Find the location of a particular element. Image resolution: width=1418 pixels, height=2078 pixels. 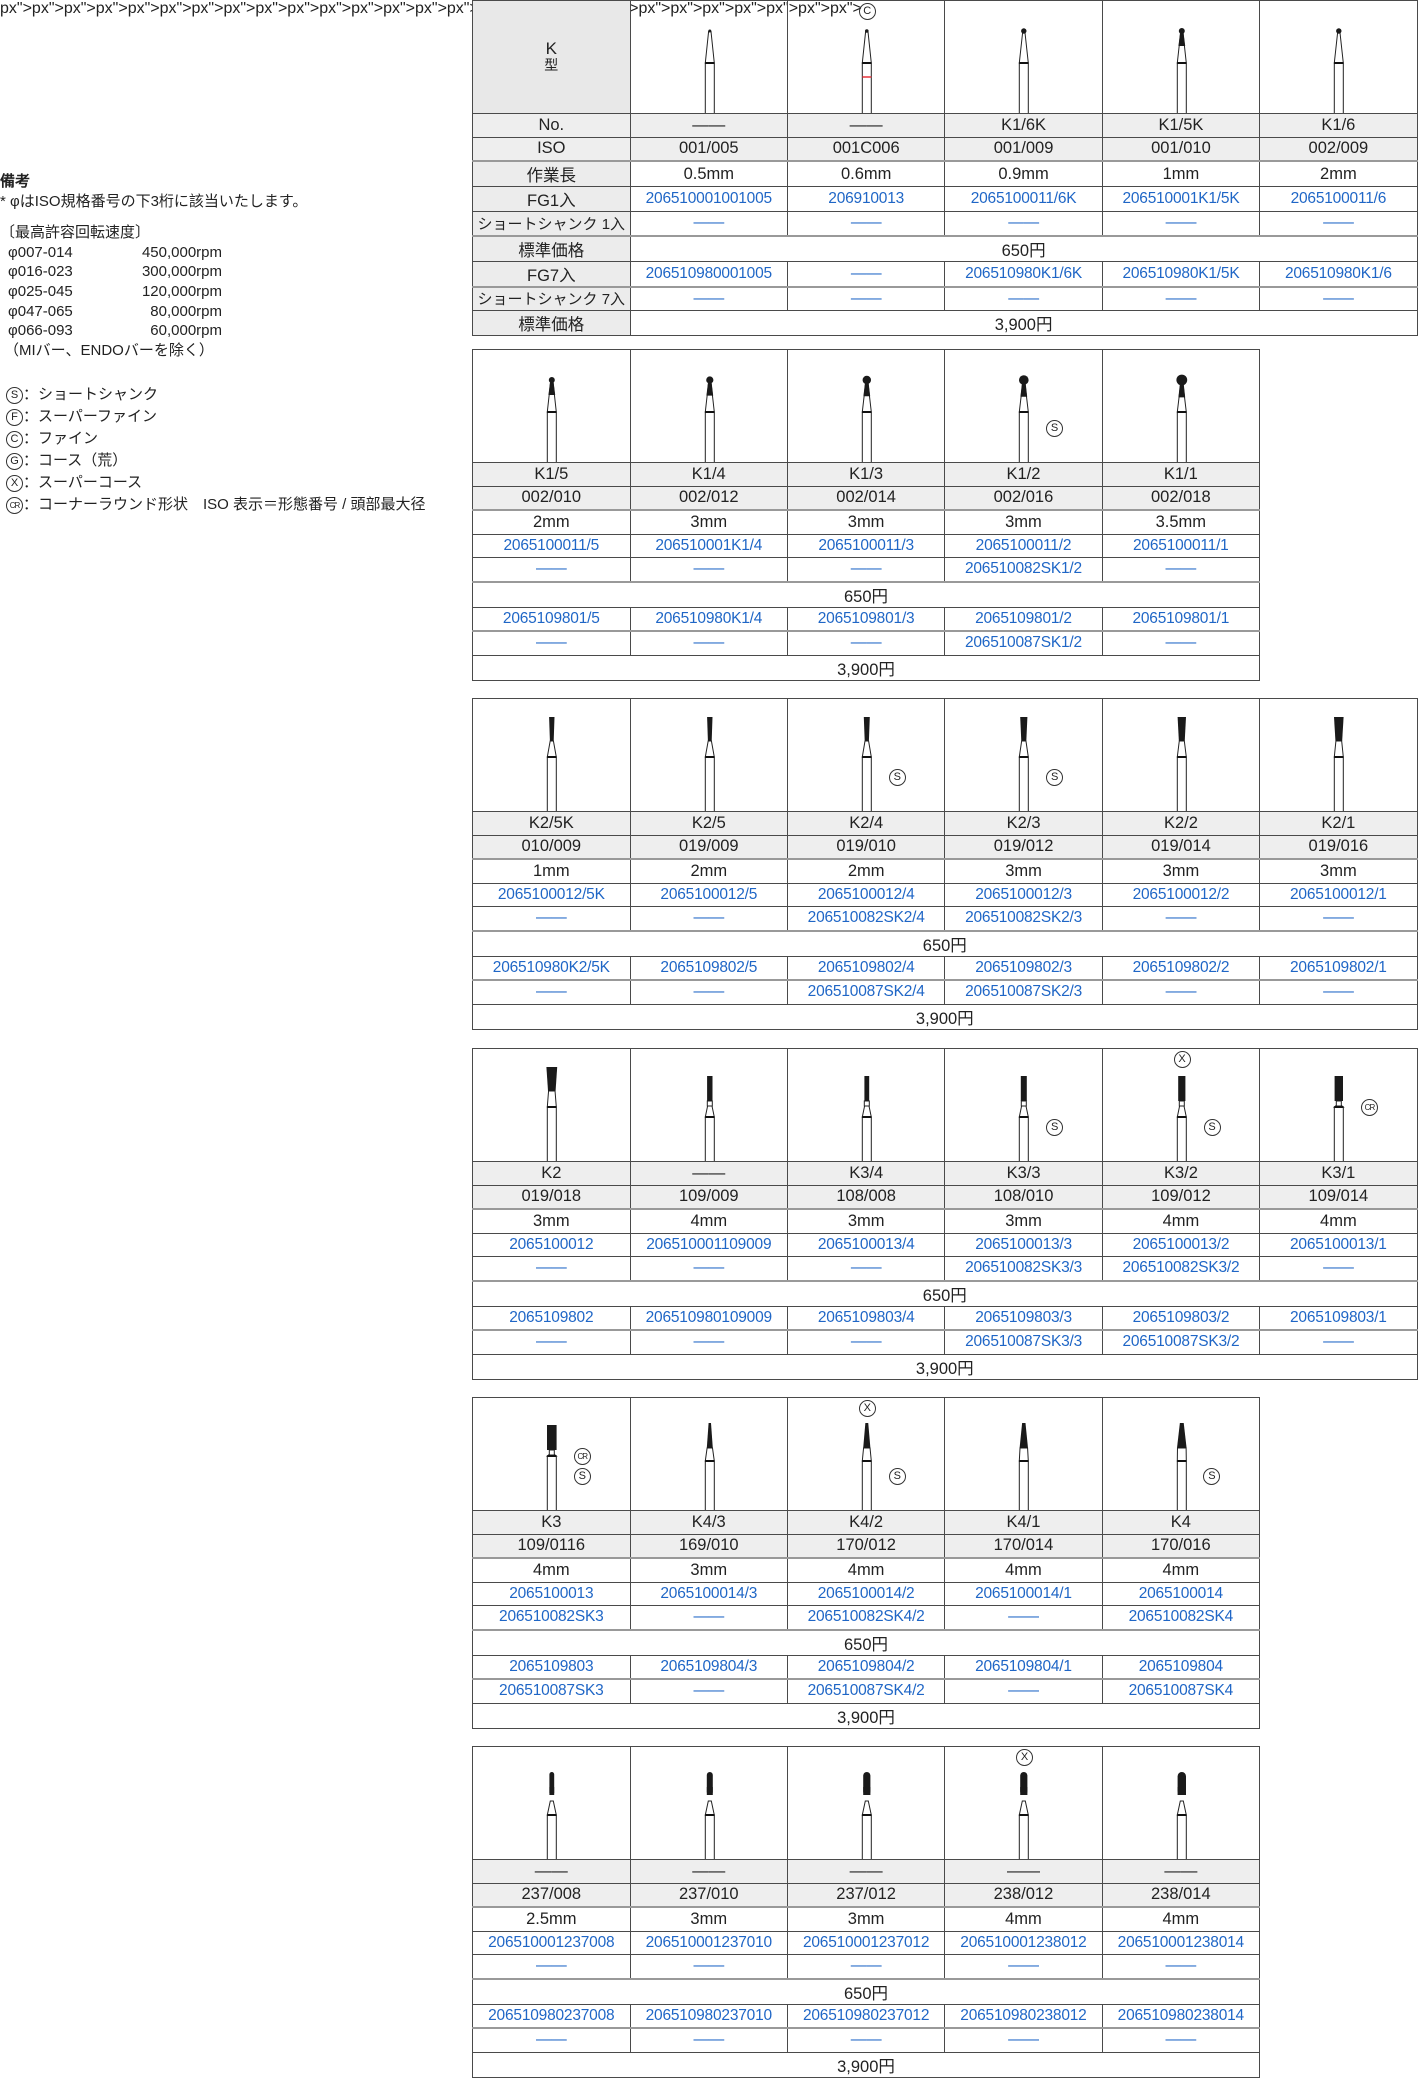

row-price7: 標準価格 3,900円 is located at coordinates (945, 323).